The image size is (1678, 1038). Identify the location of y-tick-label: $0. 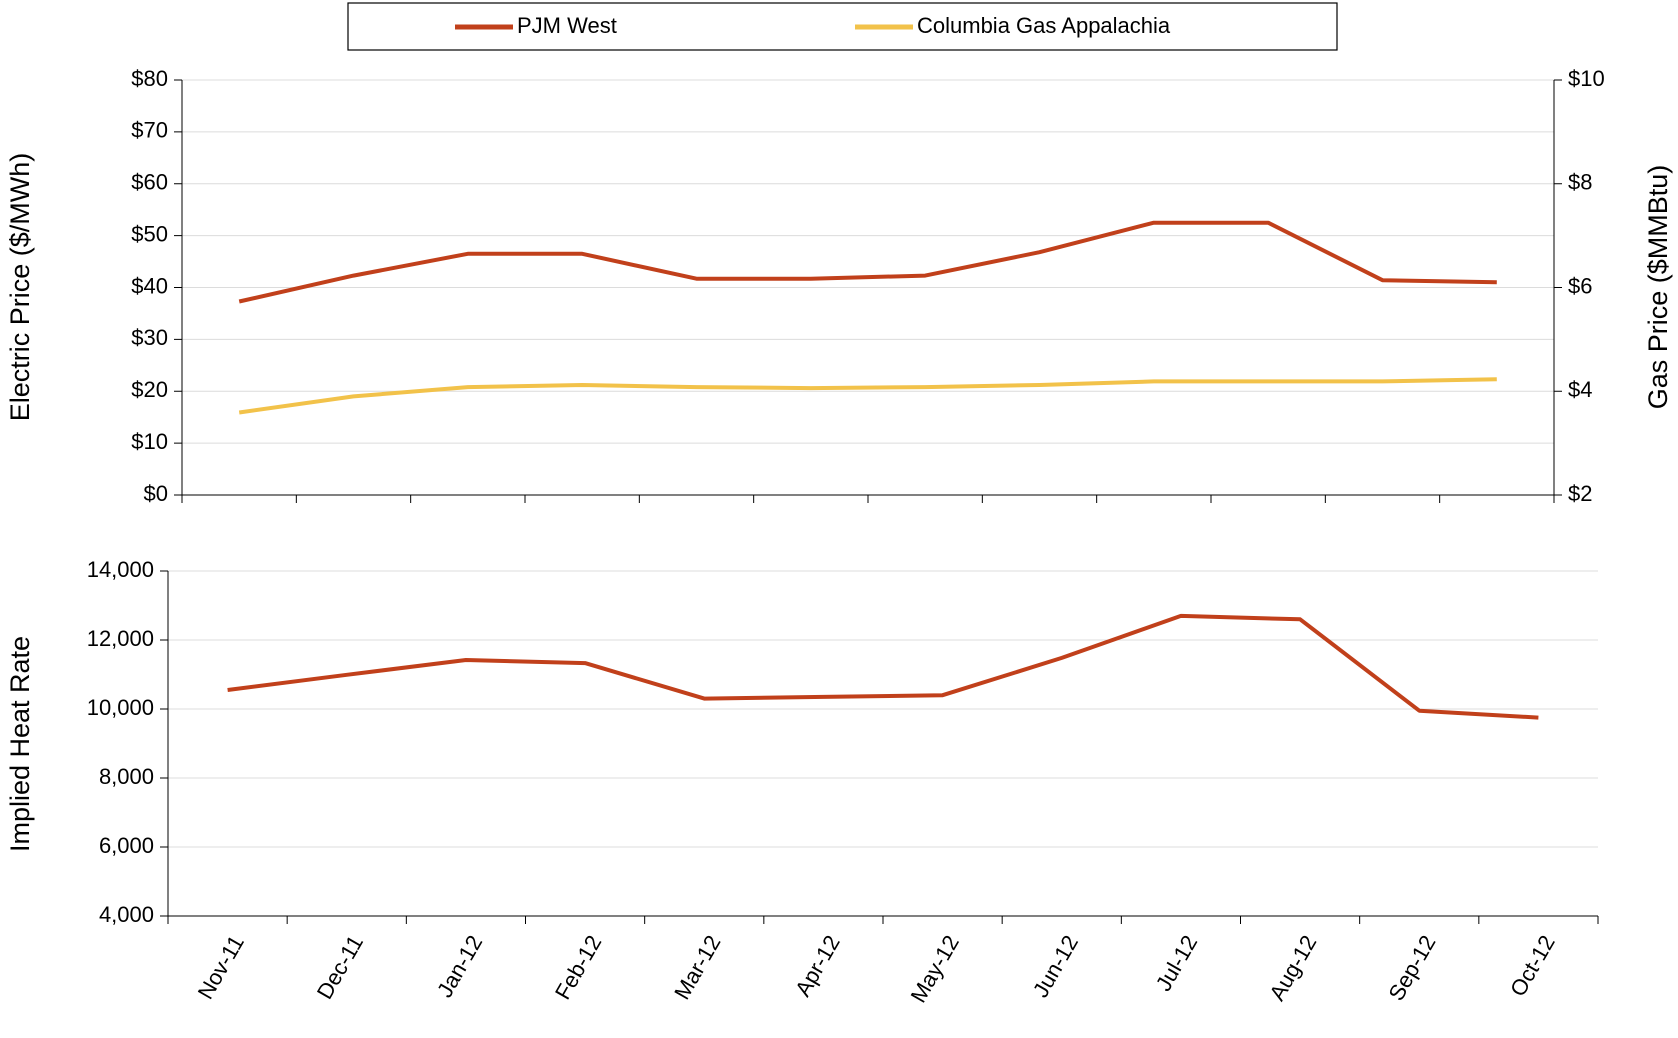
(156, 493).